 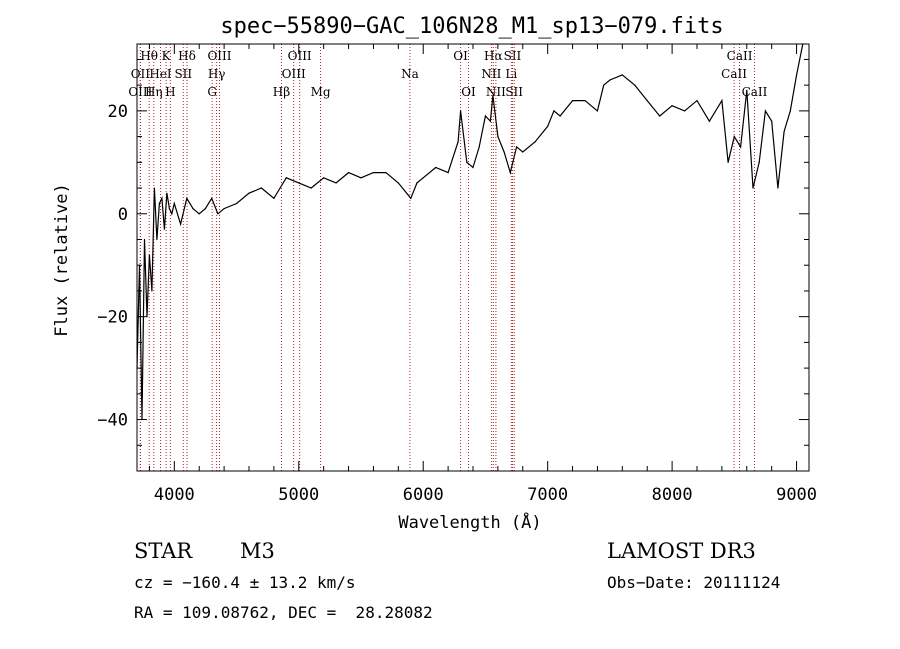 I want to click on y-tick-label: −20, so click(x=112, y=318).